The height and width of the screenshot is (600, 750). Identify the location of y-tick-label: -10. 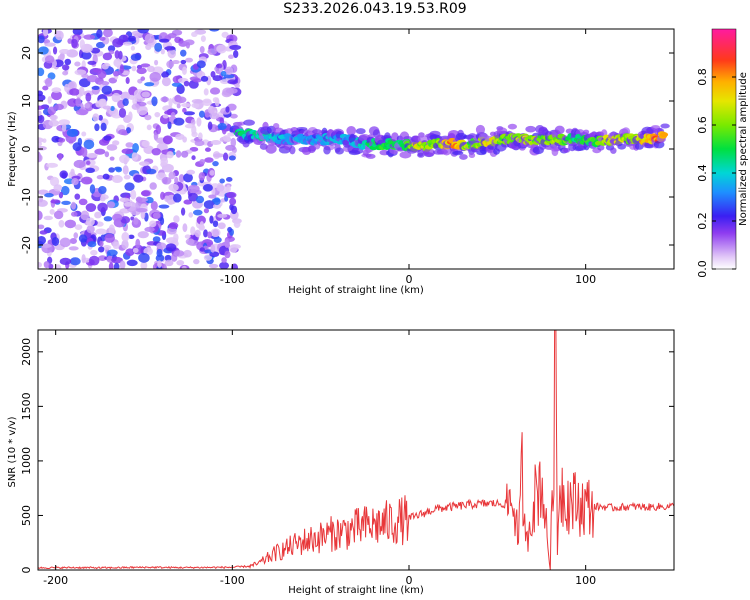
(26, 197).